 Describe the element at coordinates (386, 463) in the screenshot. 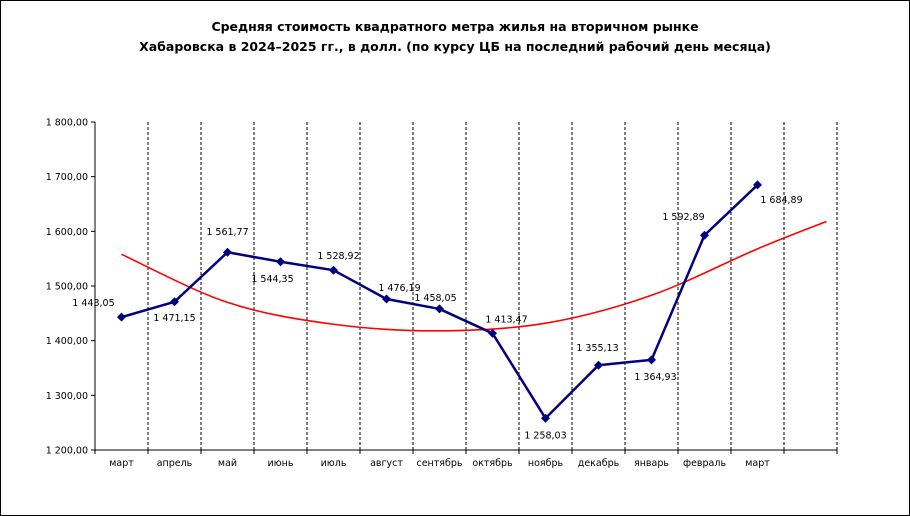

I see `x-tick-label: август` at that location.